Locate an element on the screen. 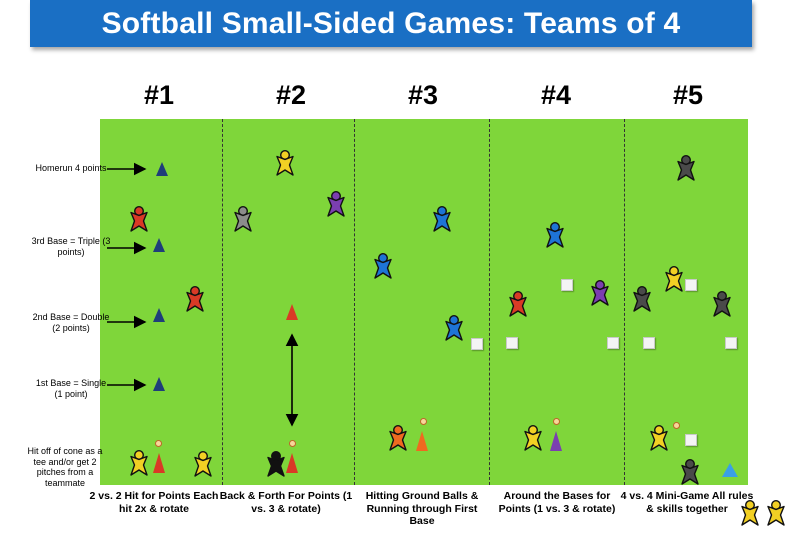 This screenshot has width=788, height=553. back-forth-arrow is located at coordinates (292, 380).